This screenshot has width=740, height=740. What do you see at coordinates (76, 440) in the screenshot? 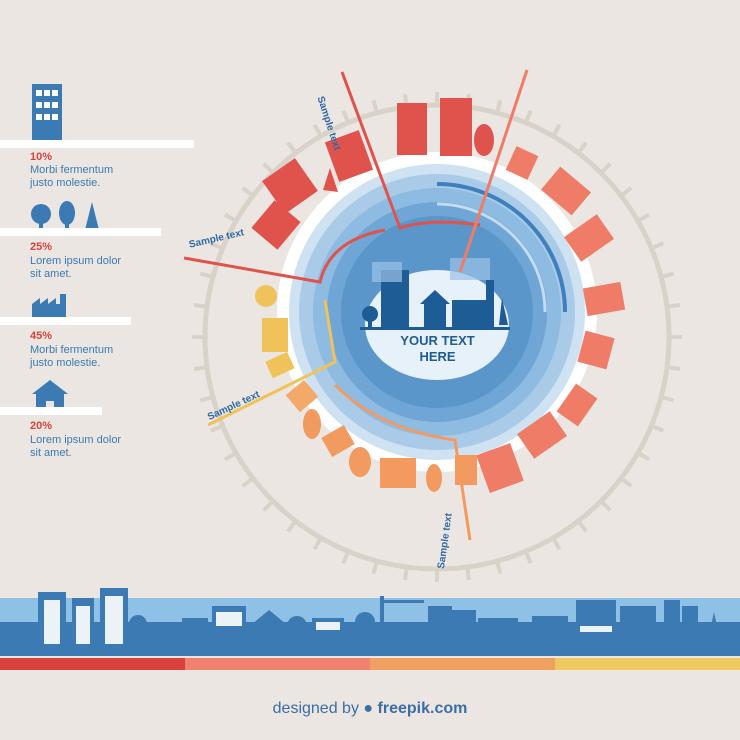
I see `legend-text-4-line1: Lorem ipsum dolor` at bounding box center [76, 440].